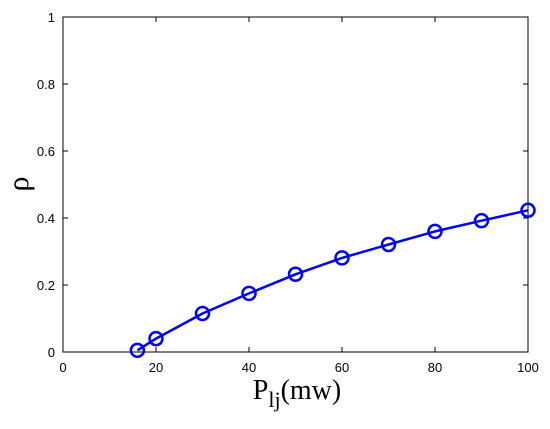 This screenshot has width=550, height=429. Describe the element at coordinates (249, 367) in the screenshot. I see `x-tick-label: 40` at that location.